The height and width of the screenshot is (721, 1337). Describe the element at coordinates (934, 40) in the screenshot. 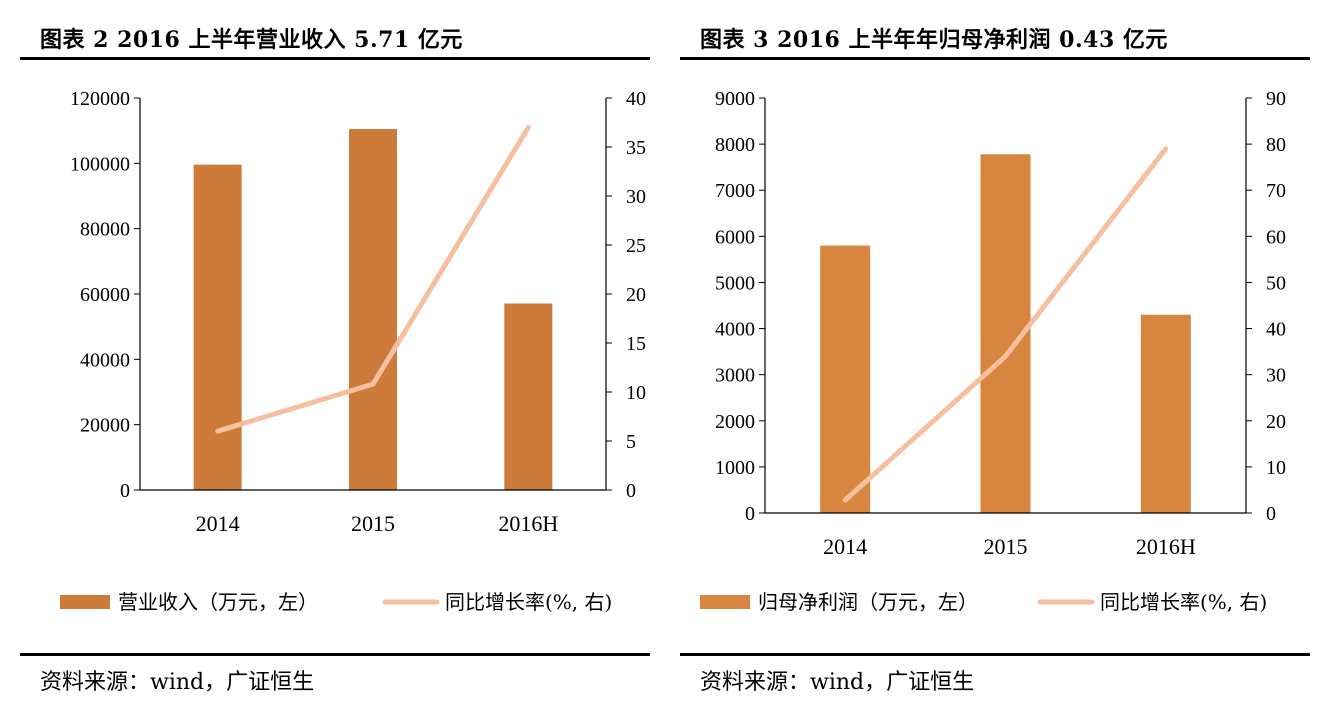

I see `chart-title: 图表 3 2016 上半年年归母净利润 0.43 亿元` at that location.